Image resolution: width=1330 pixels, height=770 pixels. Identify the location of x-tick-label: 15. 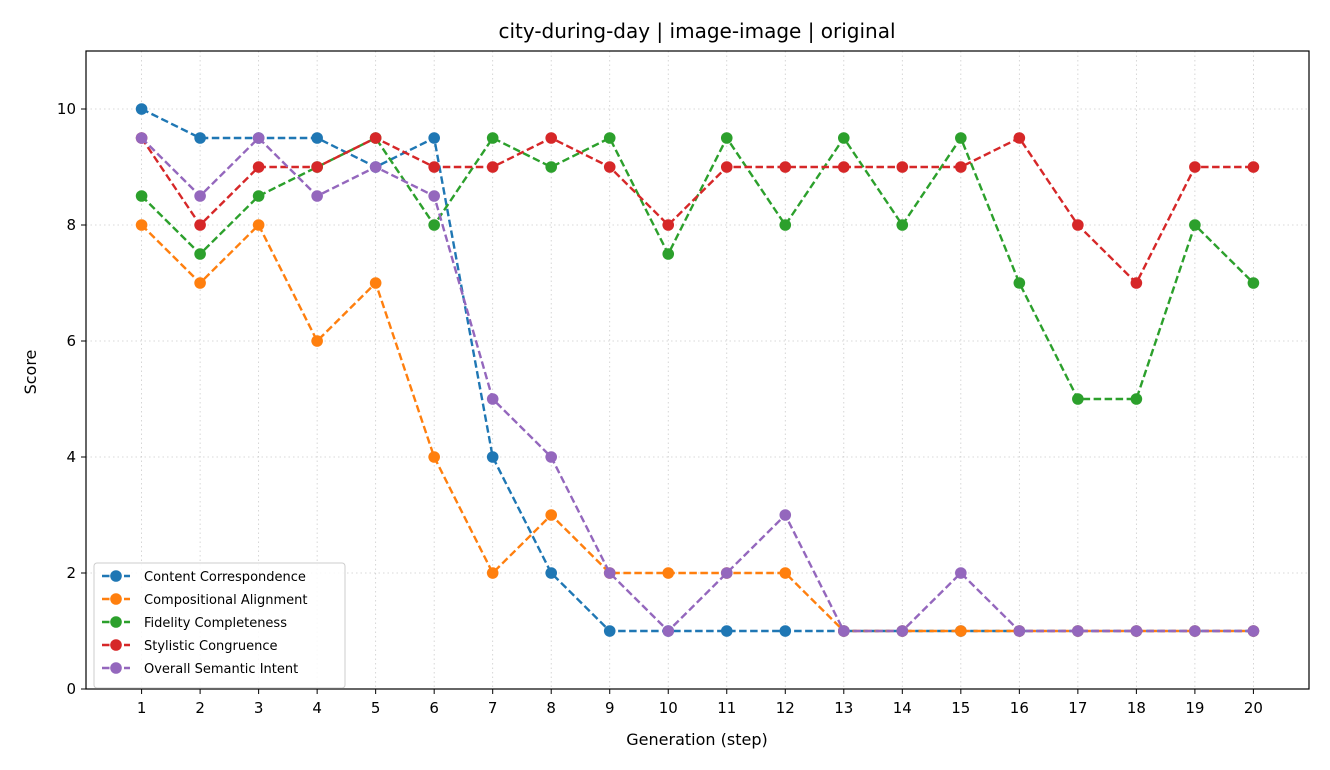
(960, 708).